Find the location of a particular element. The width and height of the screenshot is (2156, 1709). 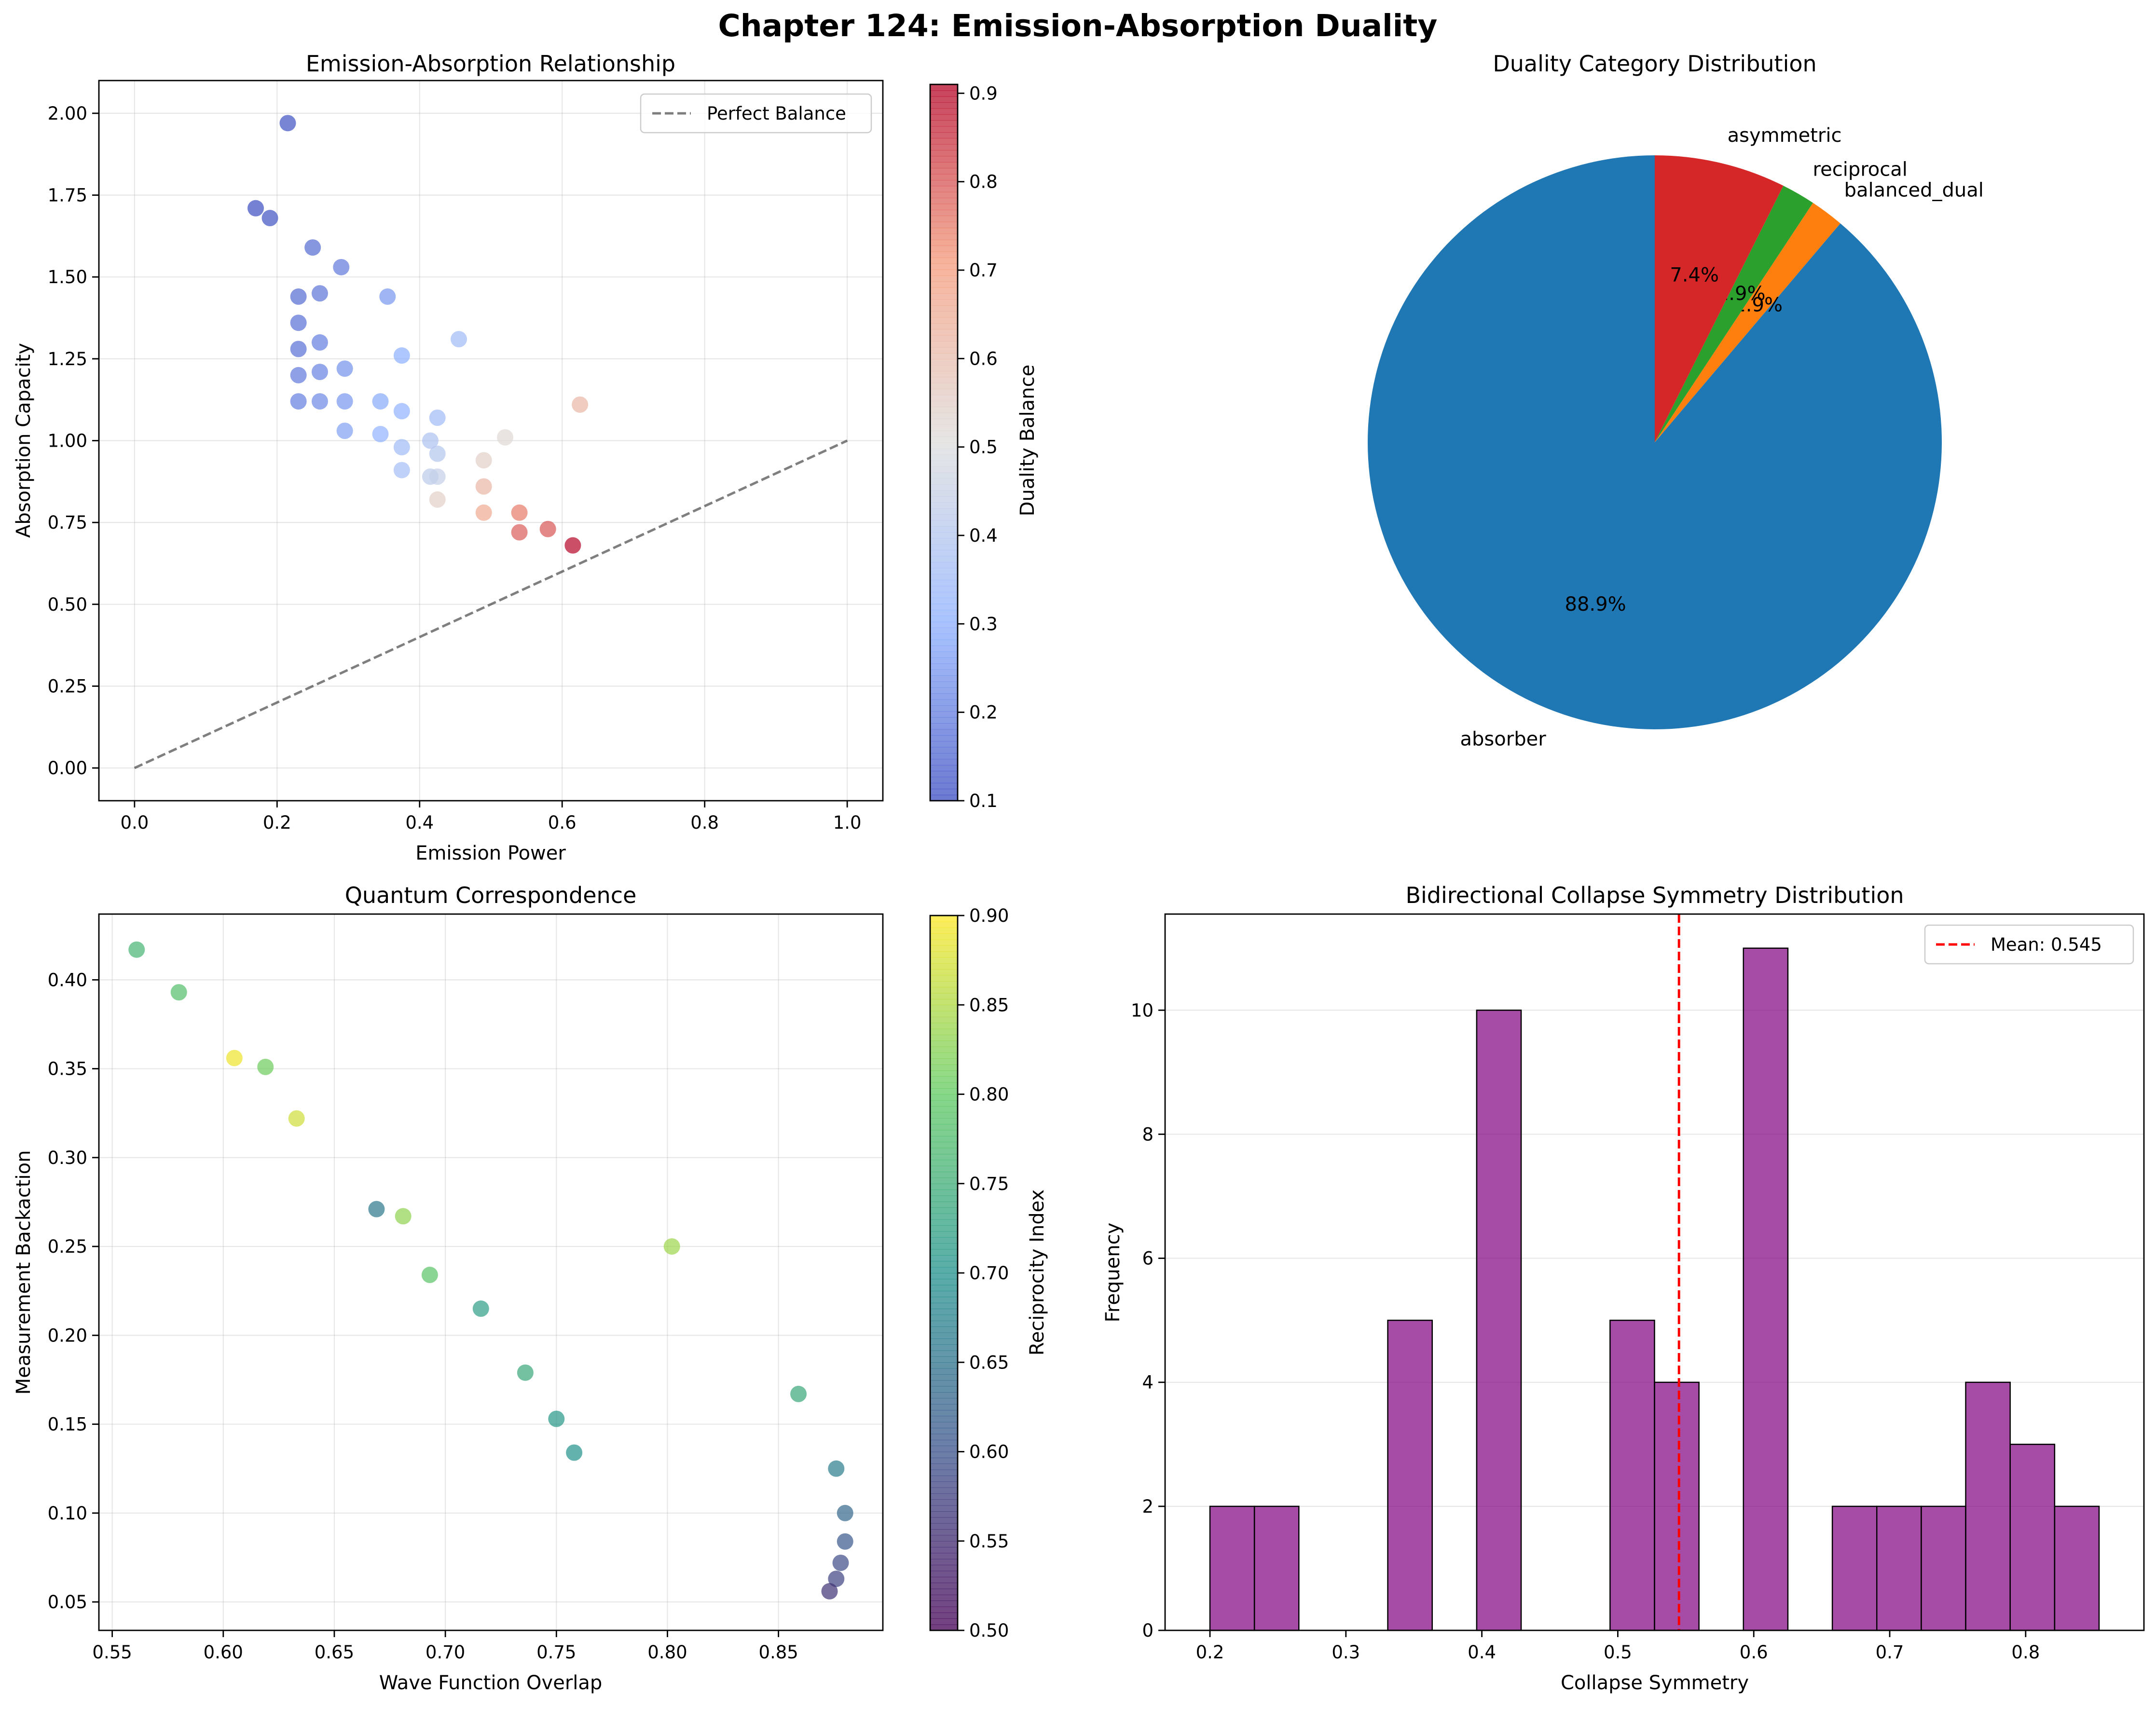

y-tick-label: 1.50 is located at coordinates (68, 277).